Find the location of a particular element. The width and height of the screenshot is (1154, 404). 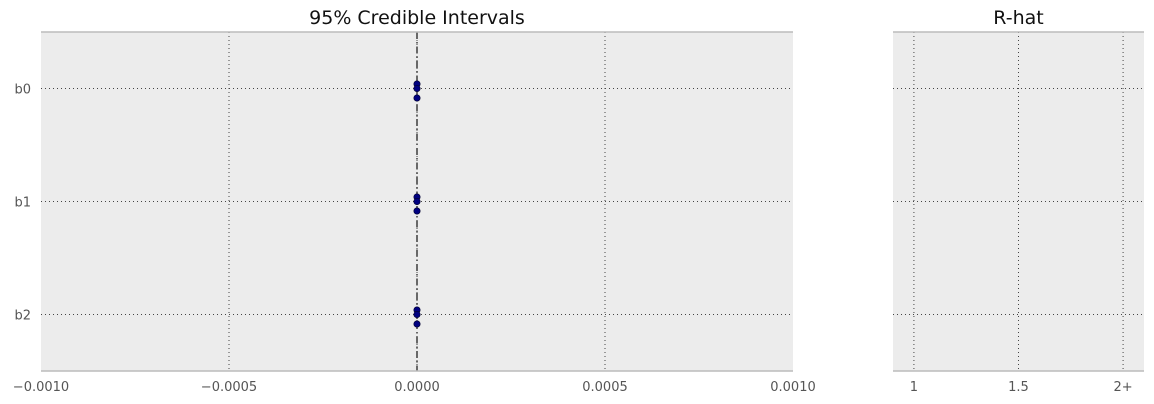

credible-interval-points is located at coordinates (417, 204).